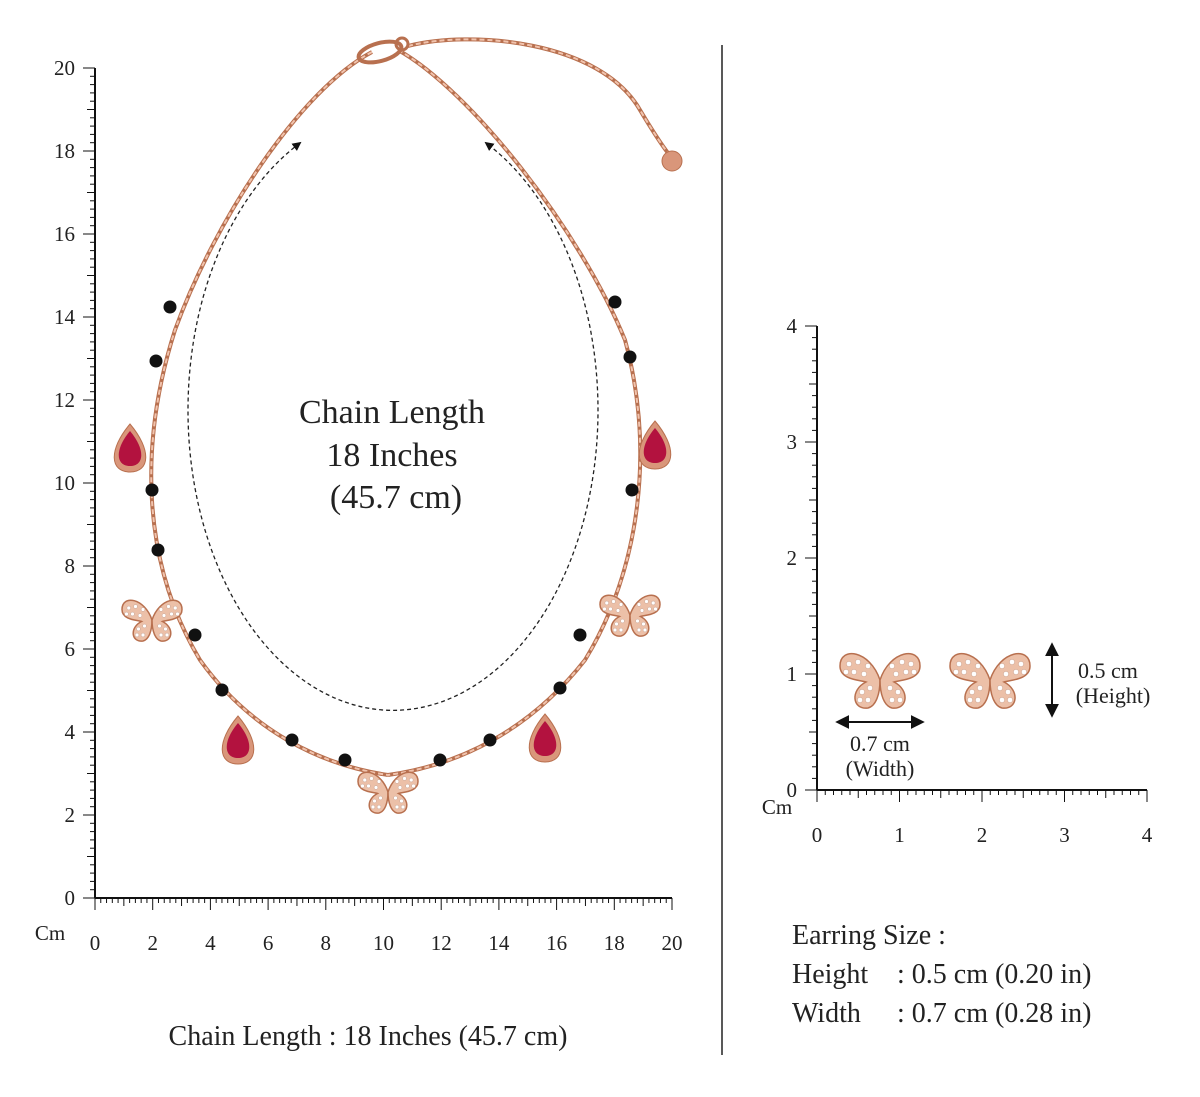 The width and height of the screenshot is (1200, 1097). I want to click on size-row-label: Width, so click(826, 1013).